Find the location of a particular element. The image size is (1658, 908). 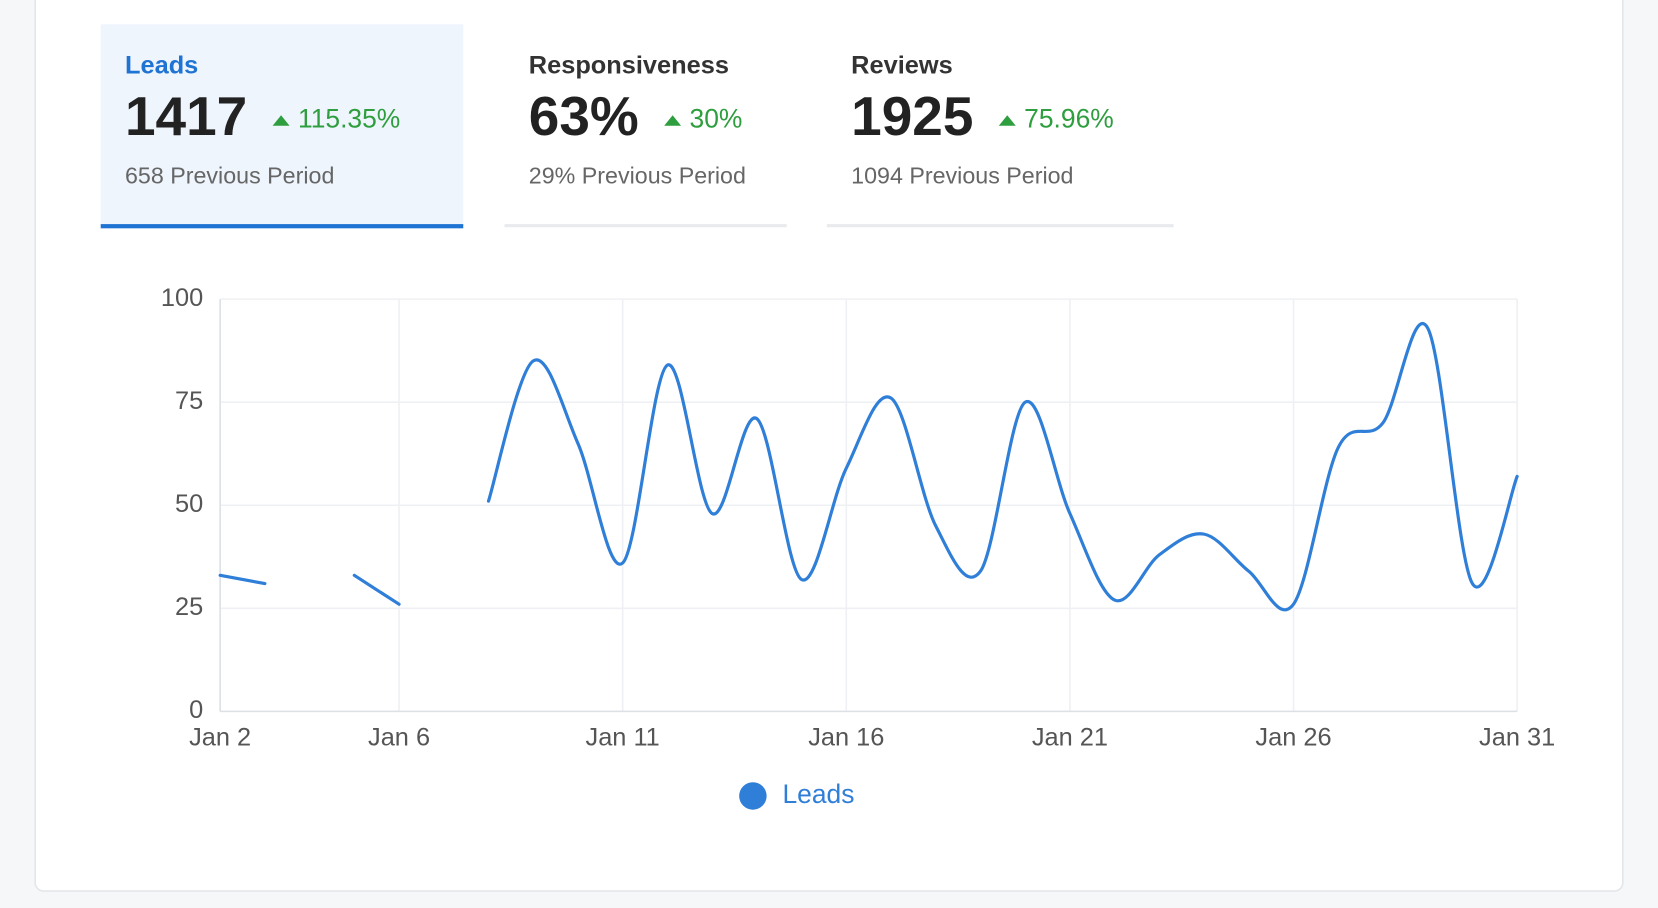

metric-tab: Reviews 1925 75.96% 1094 Previous Period is located at coordinates (1000, 139).